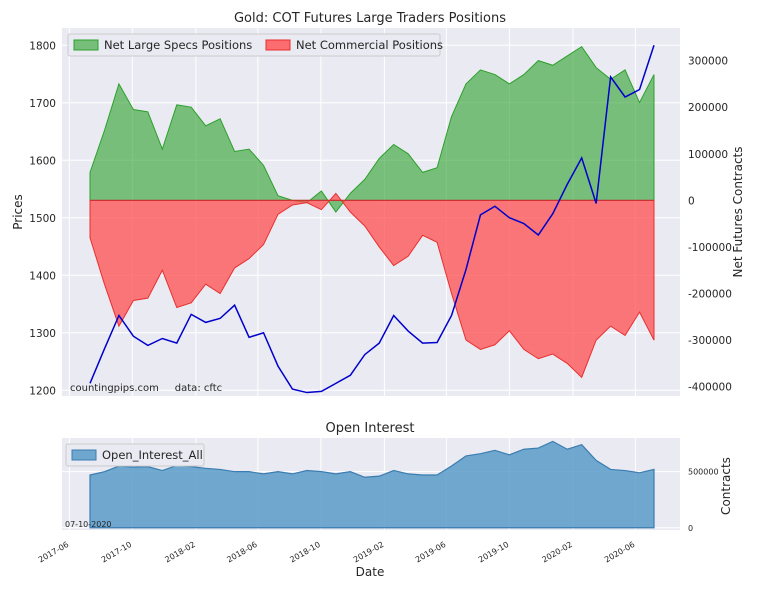  What do you see at coordinates (241, 552) in the screenshot?
I see `date-tick-label: 2018-06` at bounding box center [241, 552].